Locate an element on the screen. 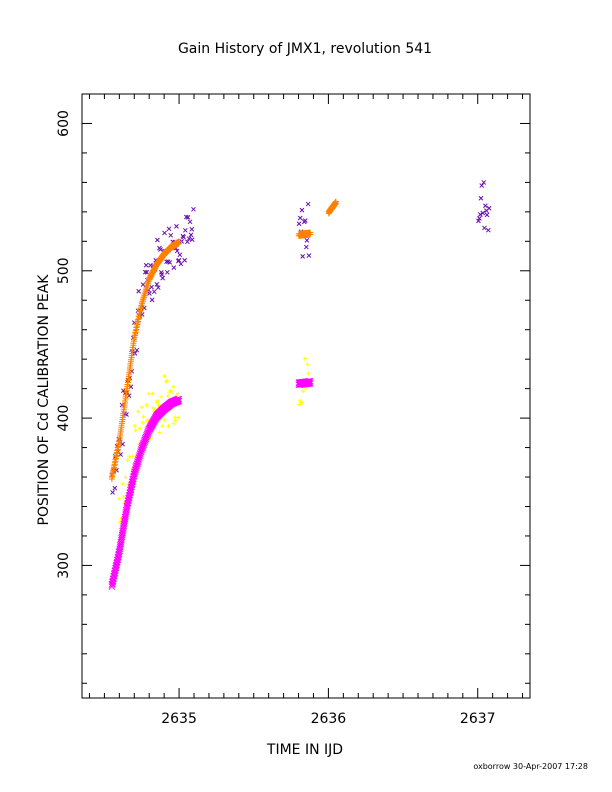 Image resolution: width=612 pixels, height=792 pixels. y-tick-label: 300 is located at coordinates (64, 565).